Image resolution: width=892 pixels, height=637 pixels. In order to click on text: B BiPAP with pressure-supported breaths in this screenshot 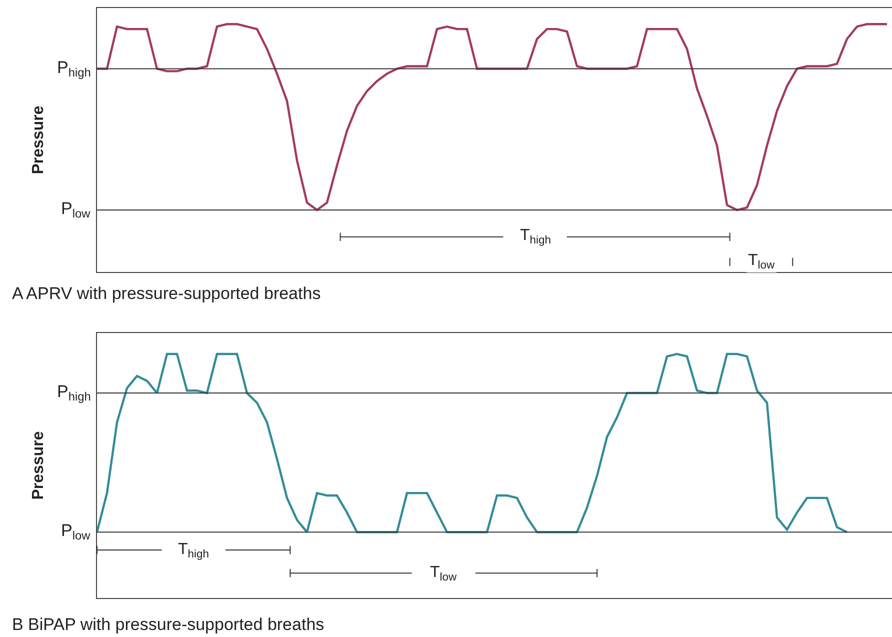, I will do `click(168, 624)`.